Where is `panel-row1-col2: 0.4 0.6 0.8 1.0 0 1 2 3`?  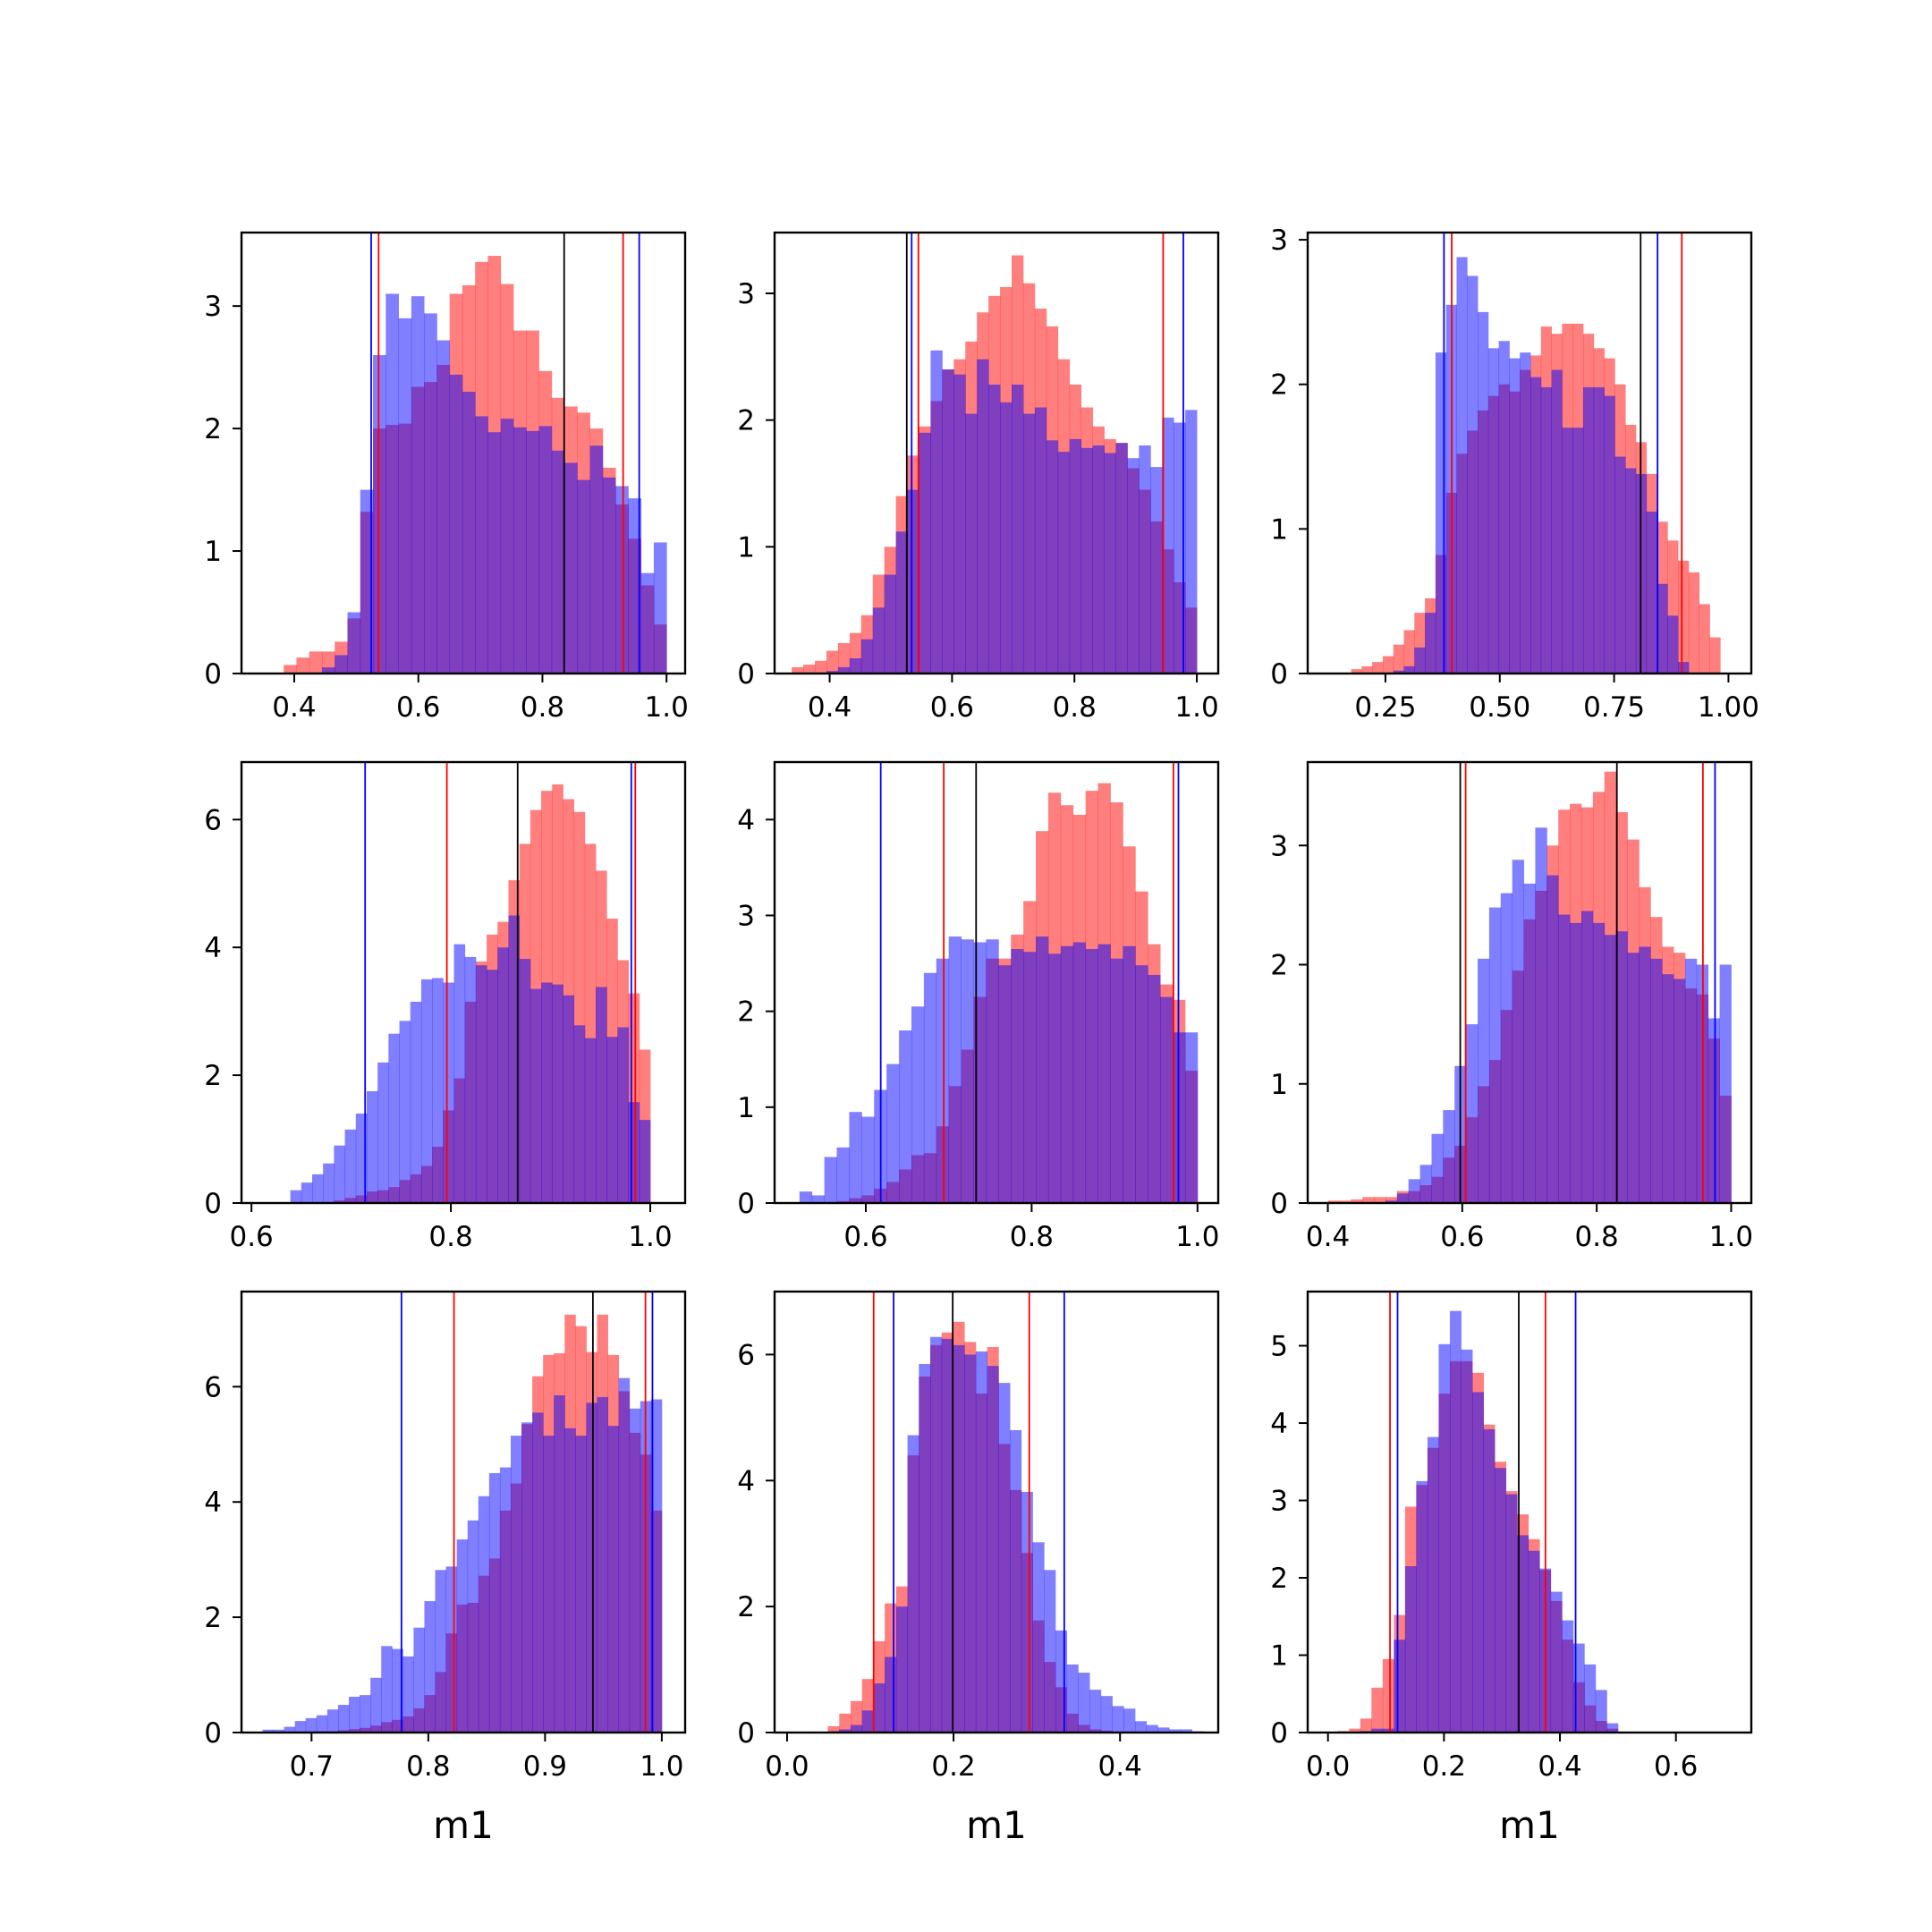 panel-row1-col2: 0.4 0.6 0.8 1.0 0 1 2 3 is located at coordinates (978, 477).